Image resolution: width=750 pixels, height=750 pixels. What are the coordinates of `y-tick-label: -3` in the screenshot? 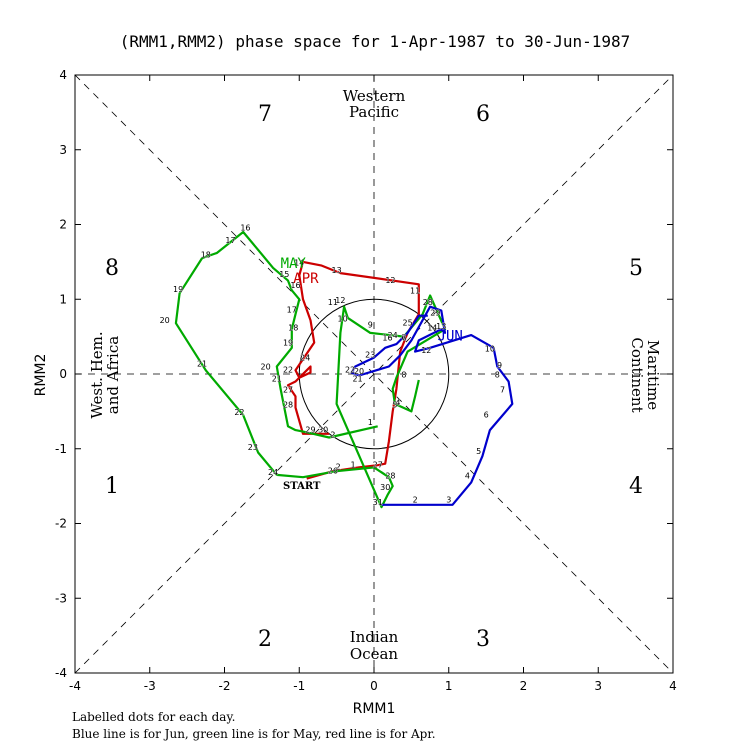 It's located at (61, 598).